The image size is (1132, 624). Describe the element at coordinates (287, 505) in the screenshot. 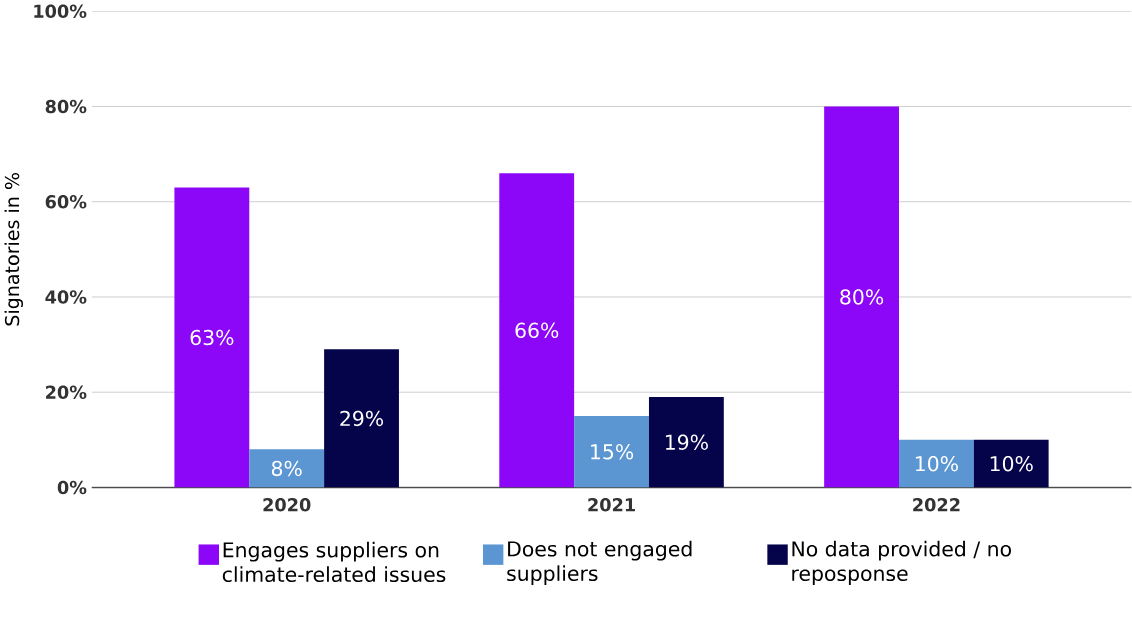

I see `x-tick-label: 2020` at that location.